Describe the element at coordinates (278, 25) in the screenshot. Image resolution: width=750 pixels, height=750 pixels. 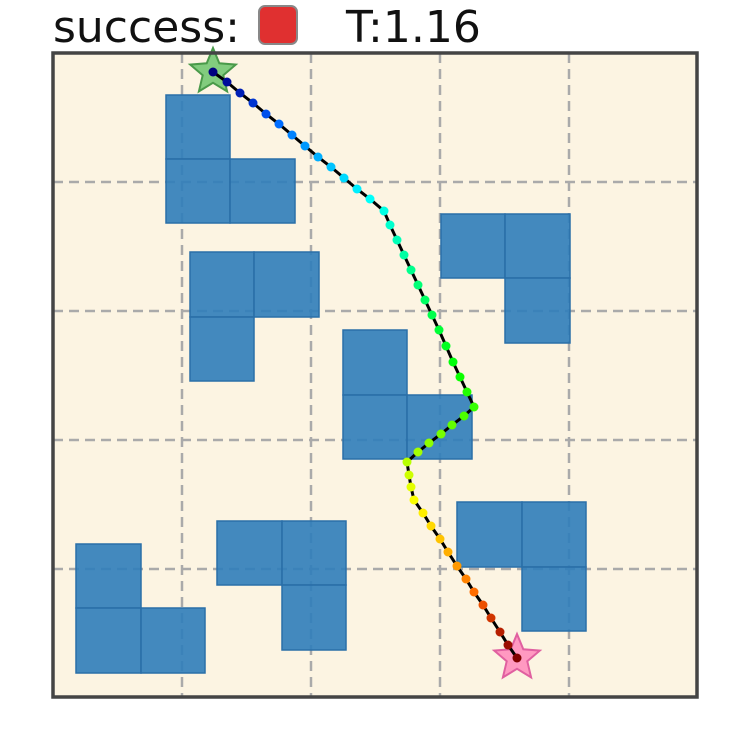
I see `status-indicator` at that location.